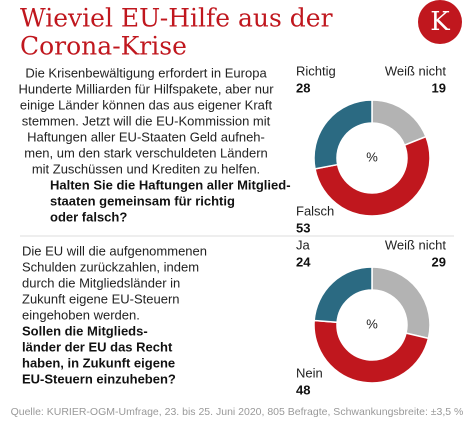  What do you see at coordinates (142, 200) in the screenshot?
I see `question-line: staaten gemeinsam für richtig` at bounding box center [142, 200].